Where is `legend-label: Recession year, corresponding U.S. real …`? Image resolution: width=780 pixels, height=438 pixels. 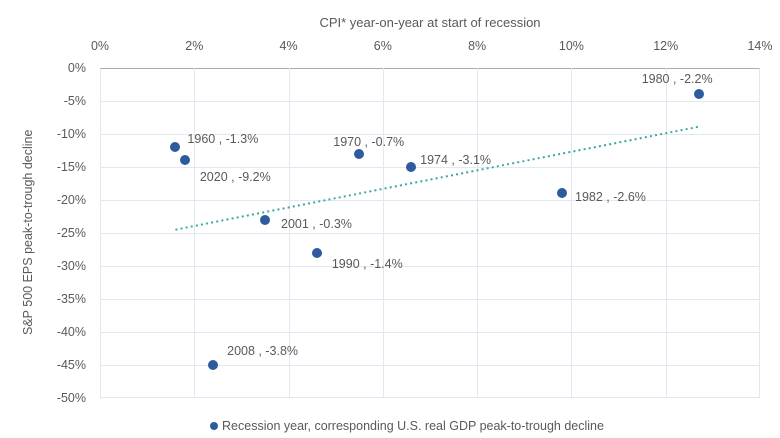
legend-label: Recession year, corresponding U.S. real … is located at coordinates (413, 426).